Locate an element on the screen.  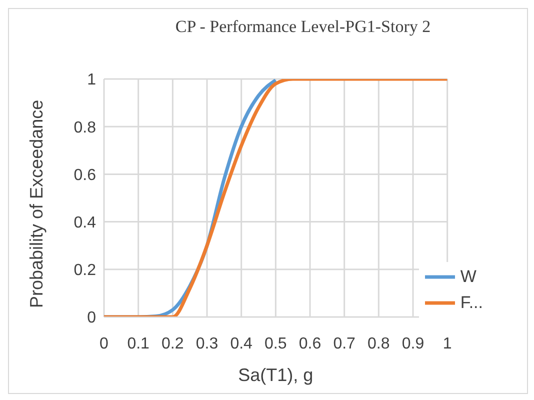
x-tick-label: 0.1 is located at coordinates (138, 343).